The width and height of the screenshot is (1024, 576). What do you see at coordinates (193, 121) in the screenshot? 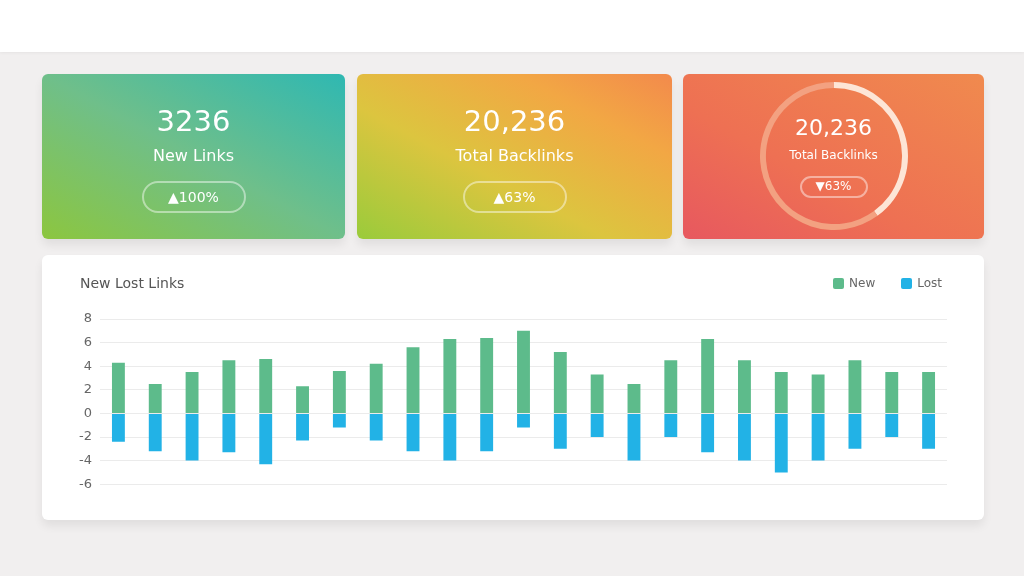
I see `text: 3236` at bounding box center [193, 121].